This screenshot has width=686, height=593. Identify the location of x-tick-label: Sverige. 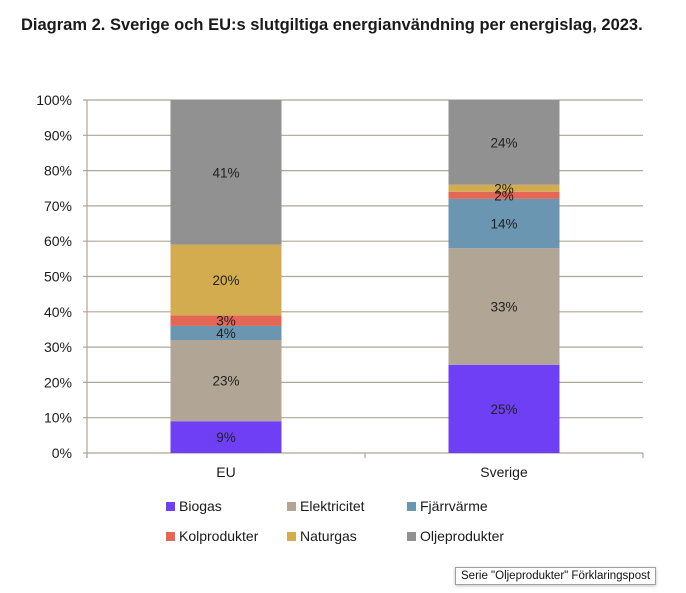
(504, 472).